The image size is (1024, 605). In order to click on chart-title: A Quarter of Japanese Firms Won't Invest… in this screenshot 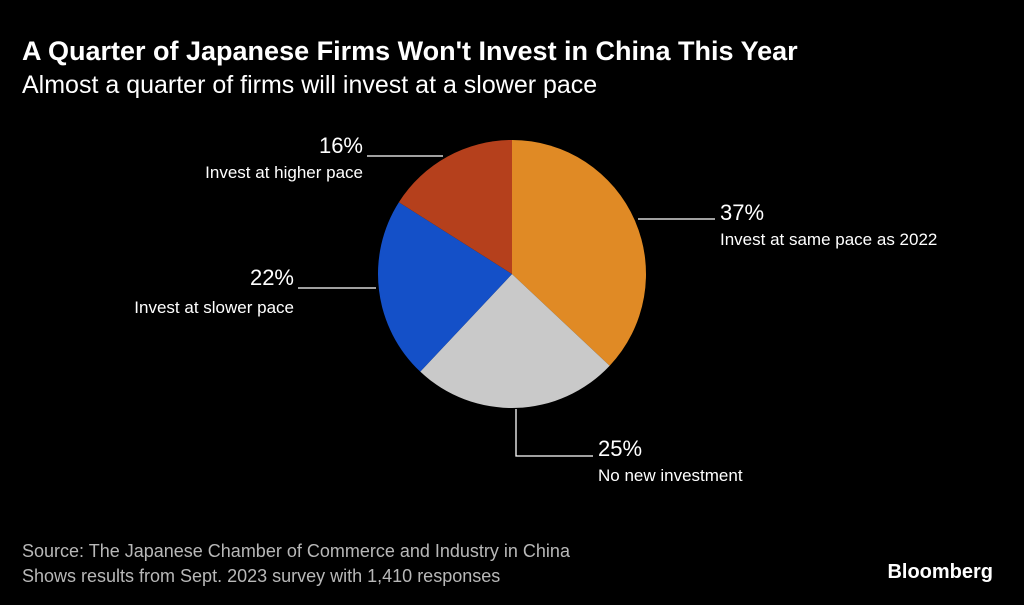, I will do `click(410, 51)`.